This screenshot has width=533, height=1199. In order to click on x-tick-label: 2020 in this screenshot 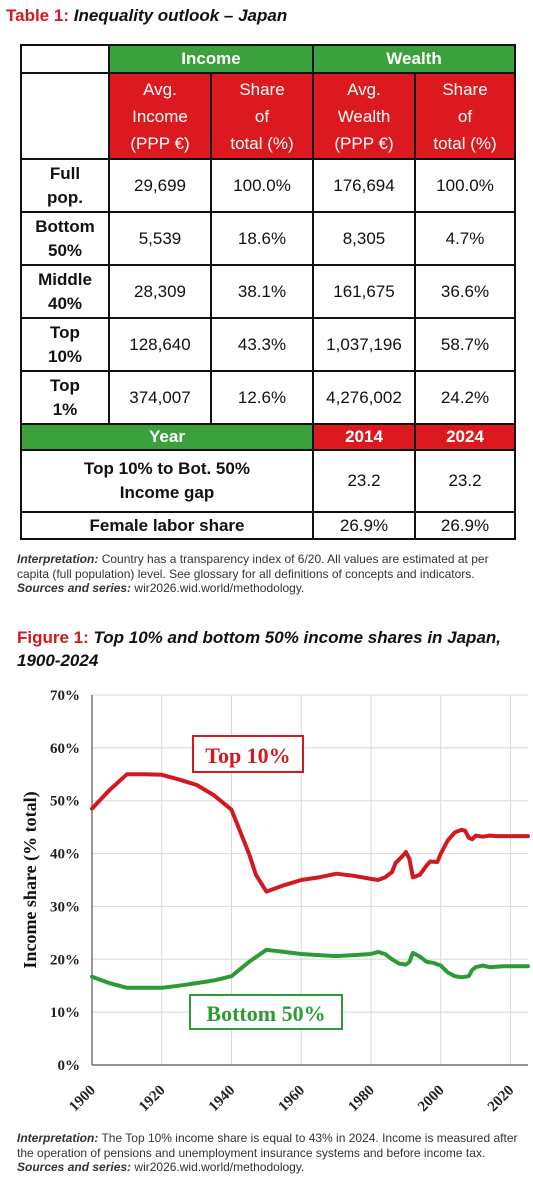, I will do `click(501, 1099)`.